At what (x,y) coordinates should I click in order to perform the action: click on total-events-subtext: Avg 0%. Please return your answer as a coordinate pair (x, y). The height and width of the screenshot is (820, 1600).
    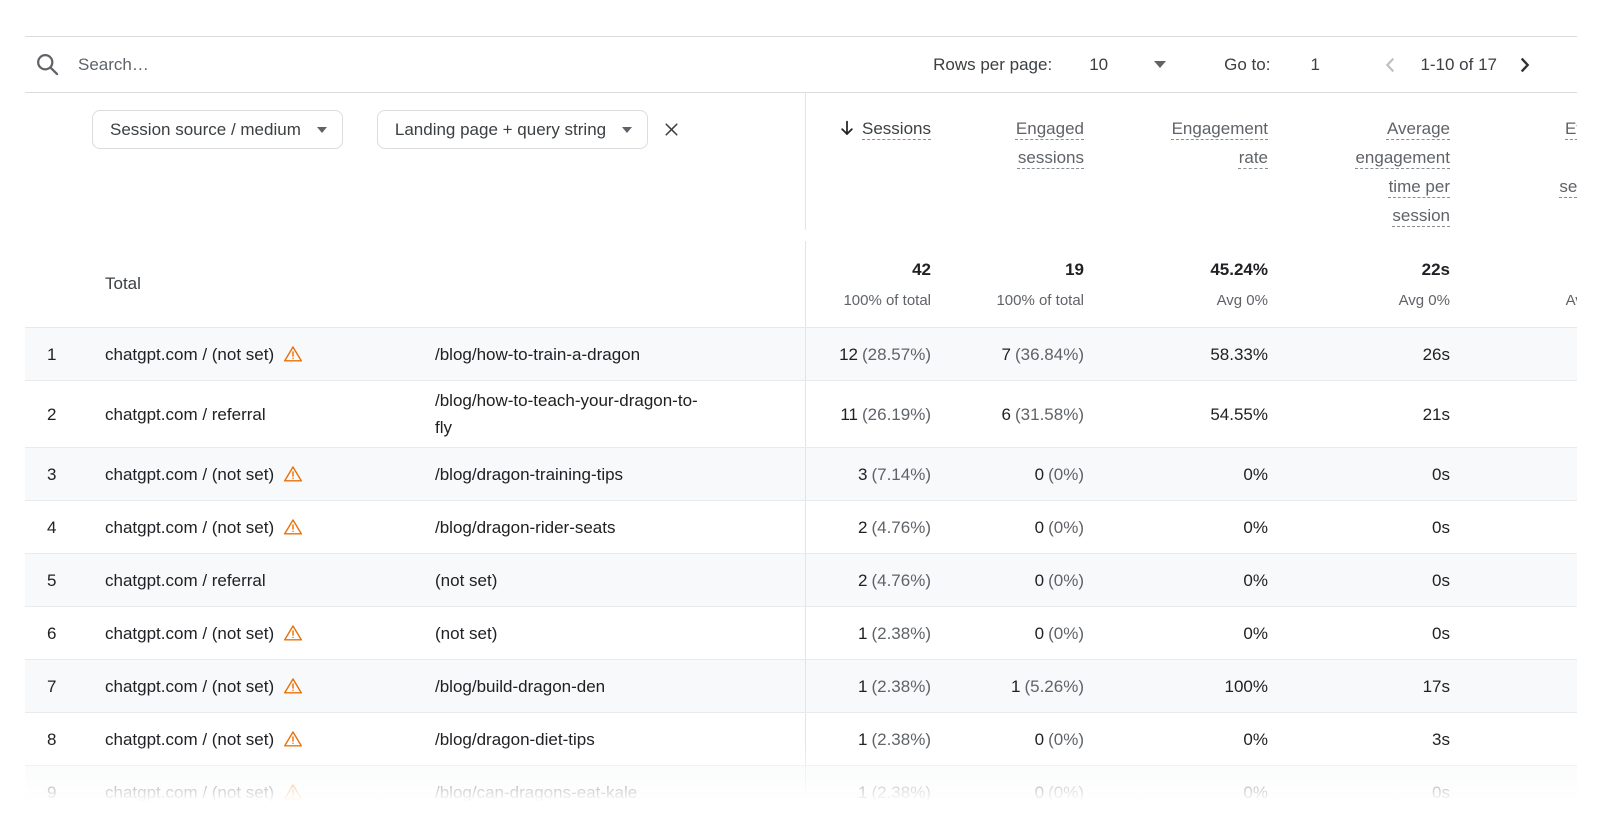
    Looking at the image, I should click on (1571, 300).